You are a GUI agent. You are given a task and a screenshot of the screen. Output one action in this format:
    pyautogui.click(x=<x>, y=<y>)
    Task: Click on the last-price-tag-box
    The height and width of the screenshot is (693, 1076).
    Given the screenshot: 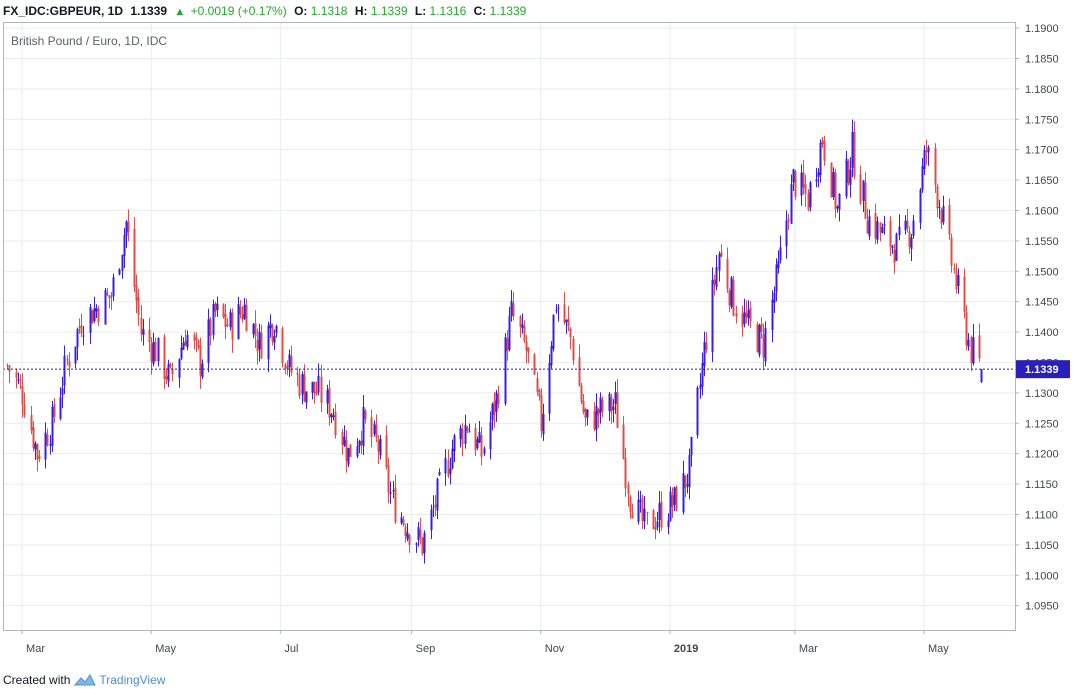 What is the action you would take?
    pyautogui.click(x=1043, y=369)
    